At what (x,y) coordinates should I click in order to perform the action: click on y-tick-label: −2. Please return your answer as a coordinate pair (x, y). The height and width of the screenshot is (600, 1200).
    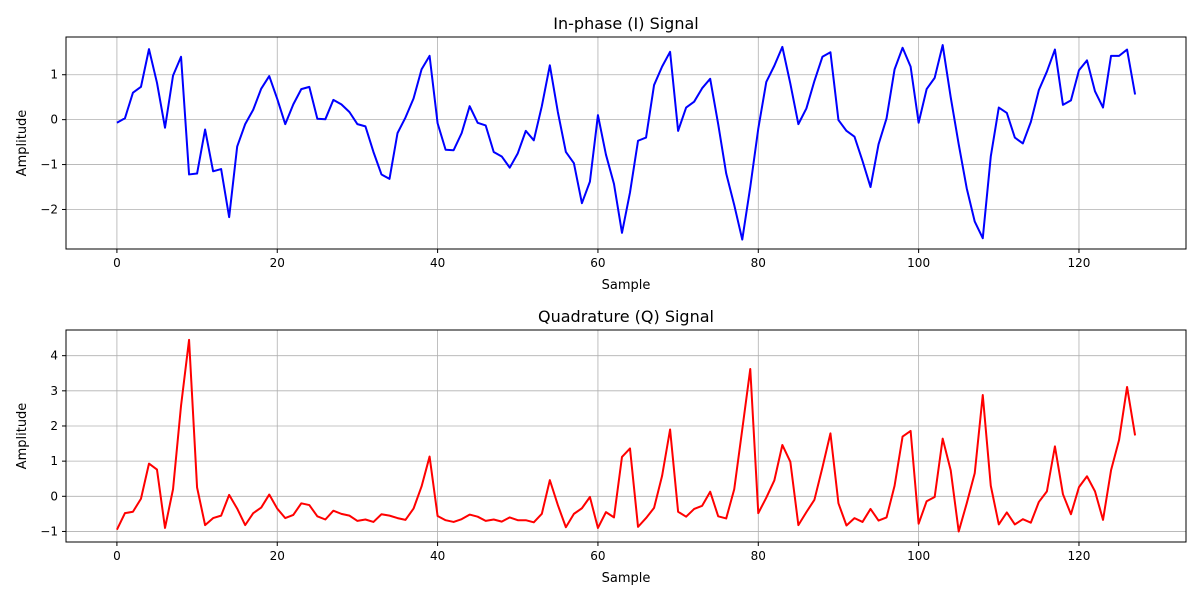
    Looking at the image, I should click on (49, 209).